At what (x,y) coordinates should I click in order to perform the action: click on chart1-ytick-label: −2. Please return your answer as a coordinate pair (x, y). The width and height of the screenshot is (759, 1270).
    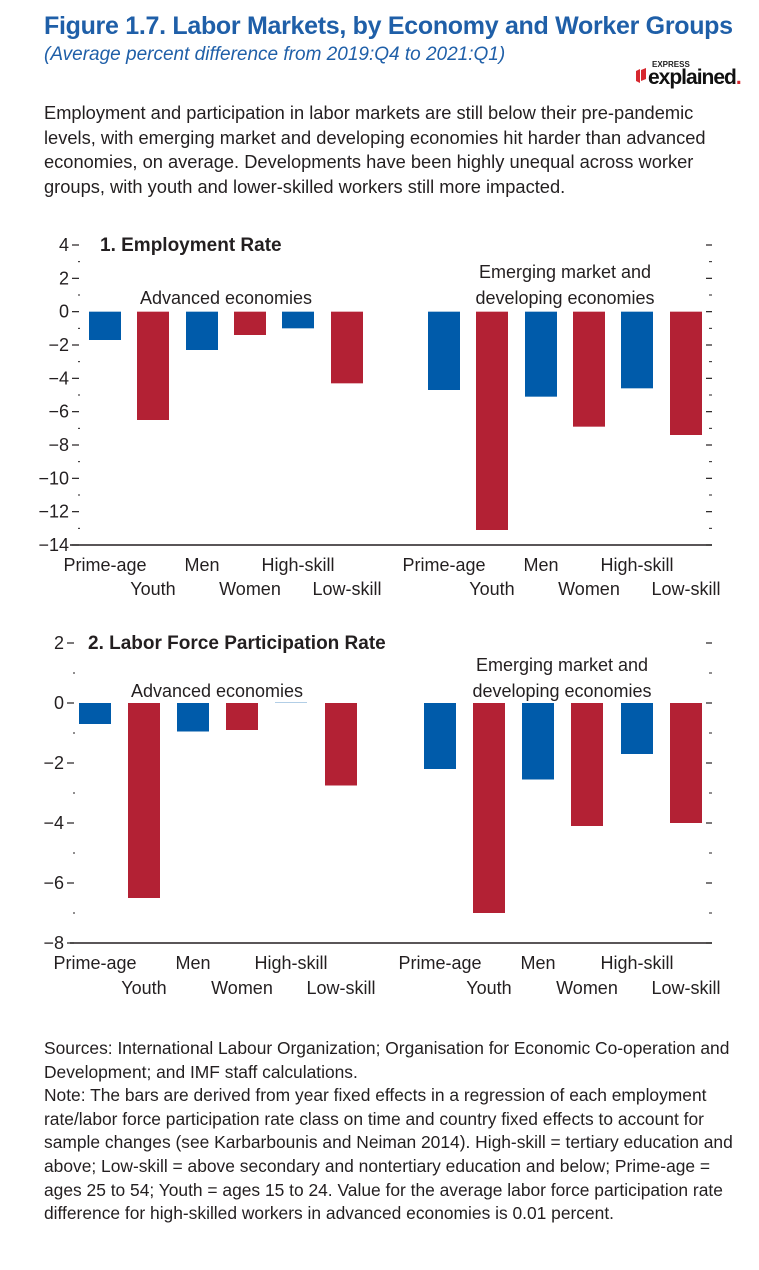
    Looking at the image, I should click on (58, 345).